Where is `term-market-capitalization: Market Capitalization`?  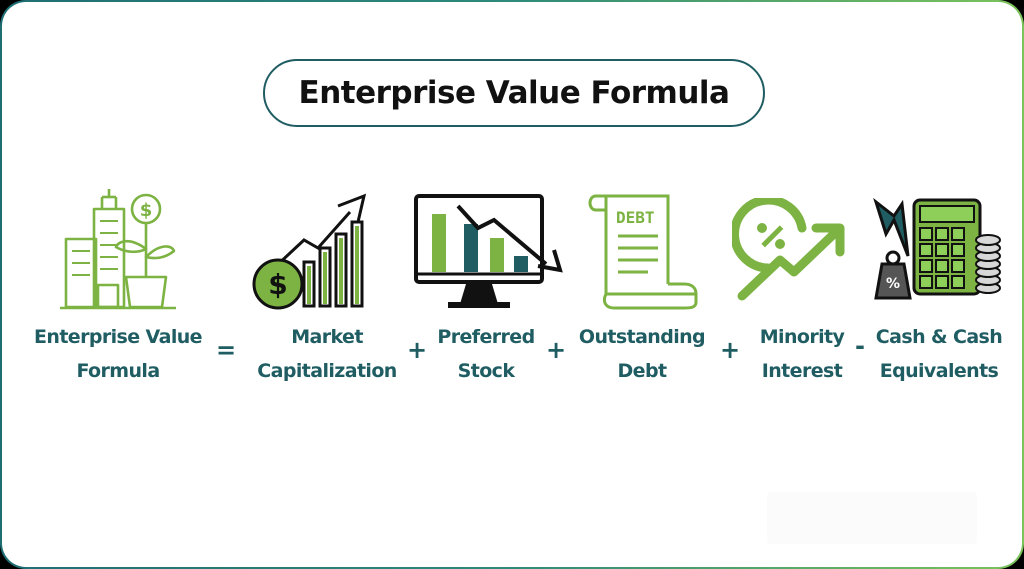
term-market-capitalization: Market Capitalization is located at coordinates (327, 354).